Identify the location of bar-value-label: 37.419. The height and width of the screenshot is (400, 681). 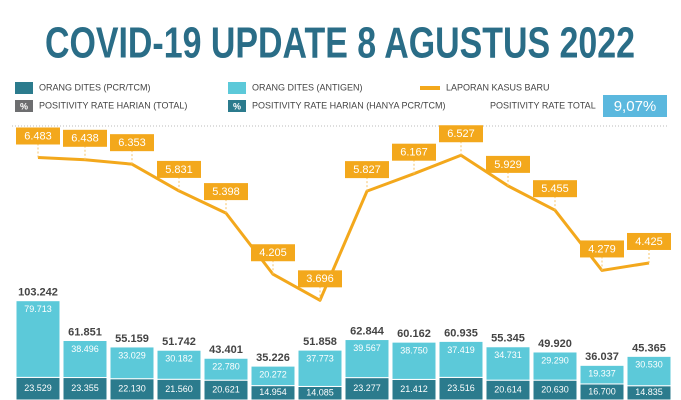
(461, 350).